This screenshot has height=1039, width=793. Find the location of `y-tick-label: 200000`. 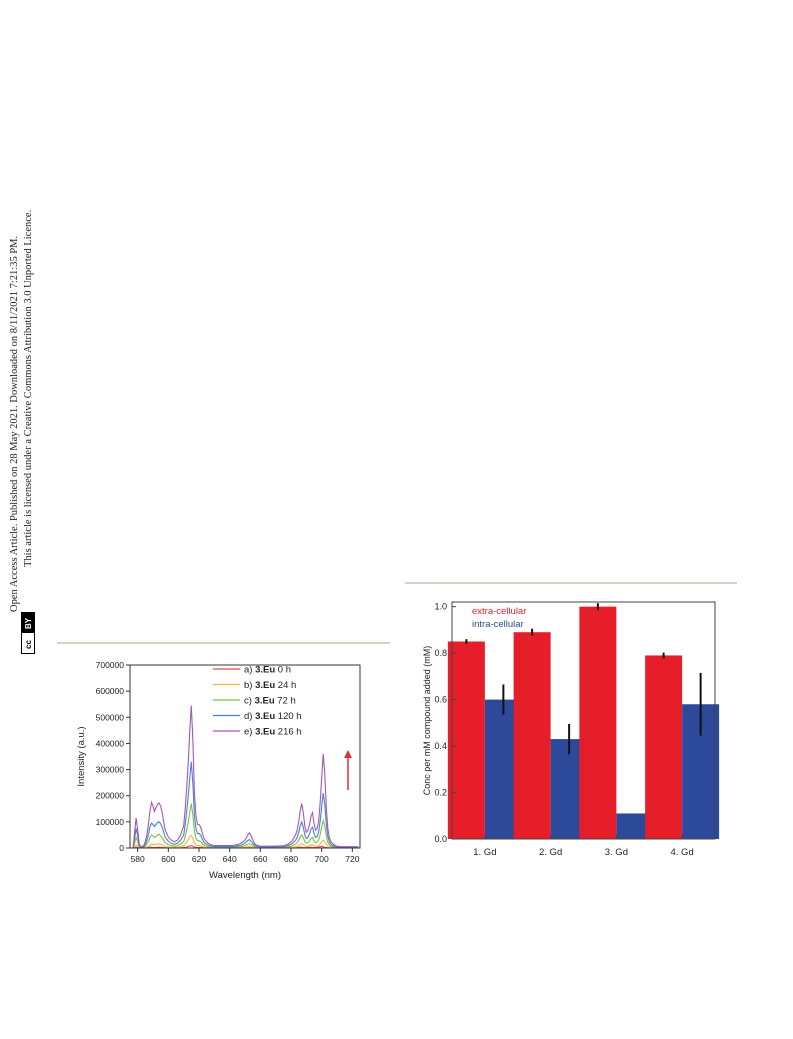

y-tick-label: 200000 is located at coordinates (110, 796).